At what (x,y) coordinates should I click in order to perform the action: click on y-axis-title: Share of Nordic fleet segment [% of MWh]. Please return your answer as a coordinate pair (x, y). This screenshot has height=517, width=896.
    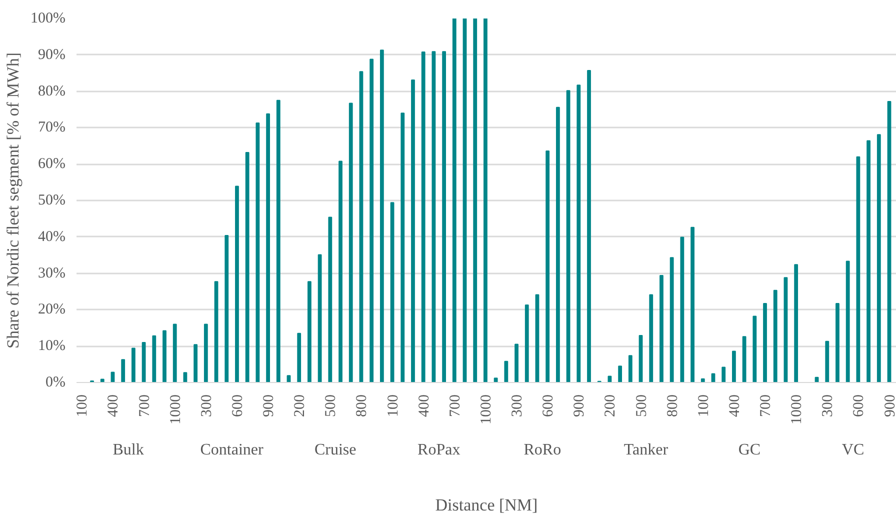
    Looking at the image, I should click on (13, 200).